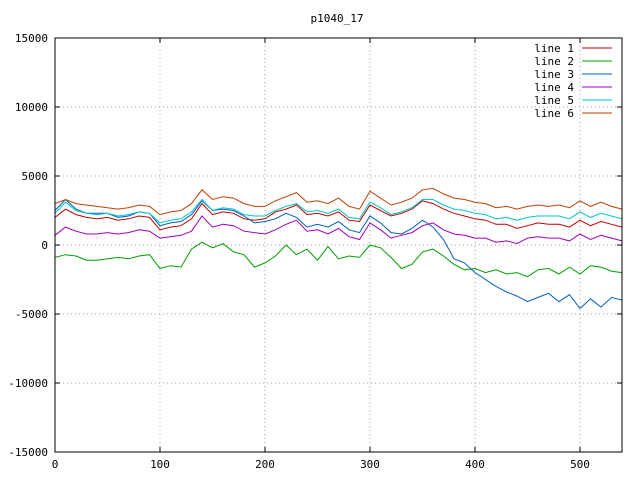 This screenshot has height=480, width=640. What do you see at coordinates (580, 464) in the screenshot?
I see `x-tick-label: 500` at bounding box center [580, 464].